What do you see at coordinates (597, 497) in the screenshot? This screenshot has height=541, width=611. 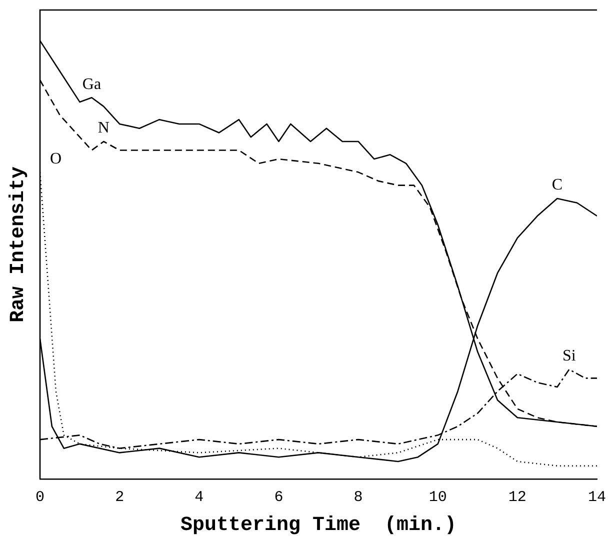 I see `x-tick-label: 14` at bounding box center [597, 497].